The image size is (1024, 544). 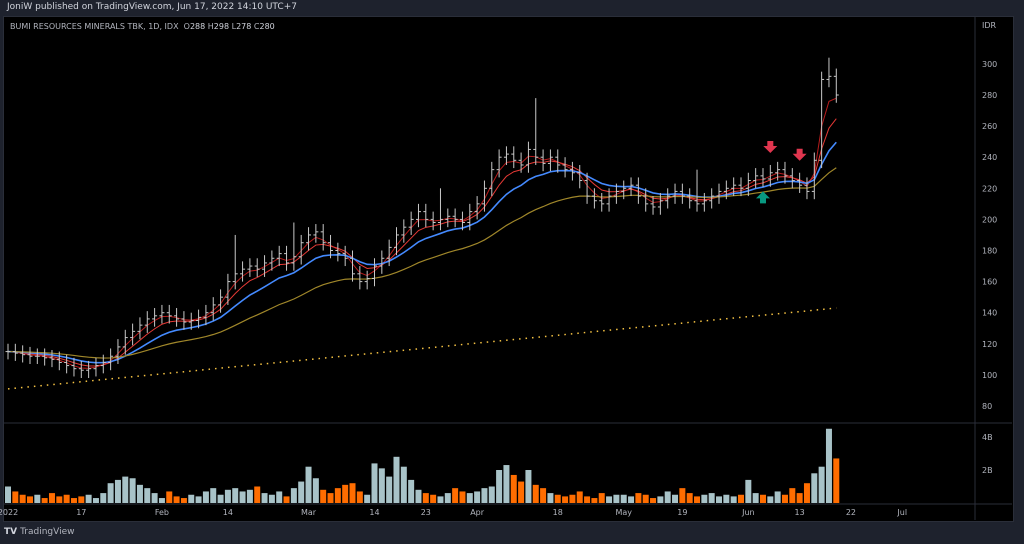 I want to click on time-tick-label: May, so click(x=623, y=512).